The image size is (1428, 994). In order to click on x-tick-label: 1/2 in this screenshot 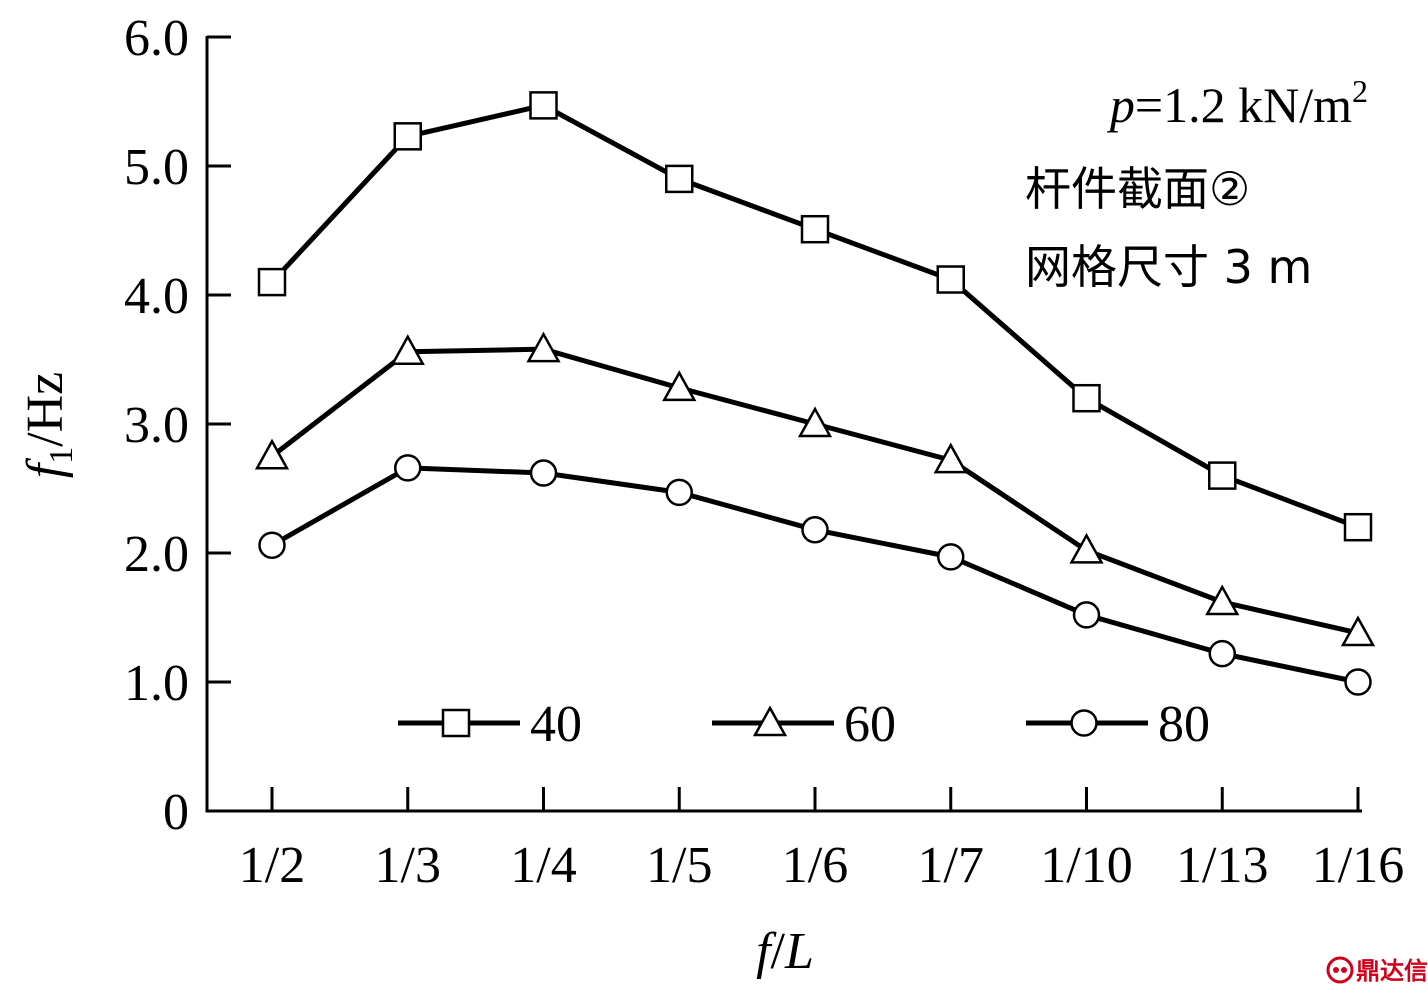, I will do `click(272, 865)`.